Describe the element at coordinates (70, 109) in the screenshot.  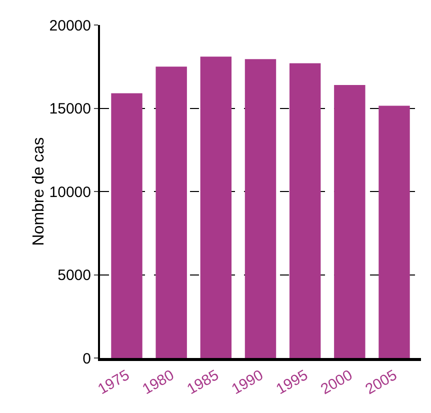
I see `y-tick-label: 15000` at that location.